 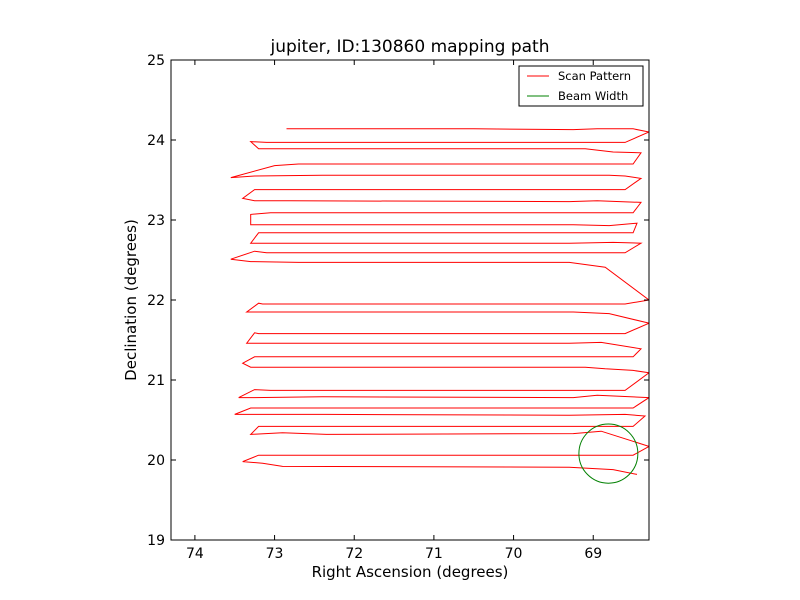 What do you see at coordinates (410, 47) in the screenshot?
I see `chart-title: jupiter, ID:130860 mapping path` at bounding box center [410, 47].